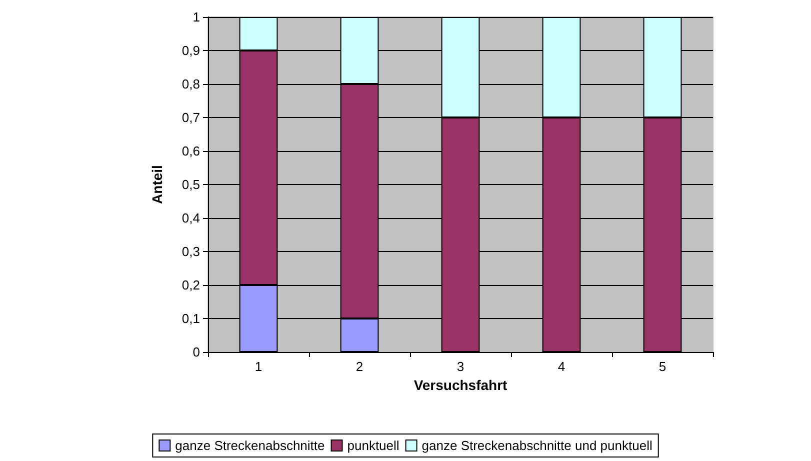  I want to click on x-tick-label: 2, so click(360, 366).